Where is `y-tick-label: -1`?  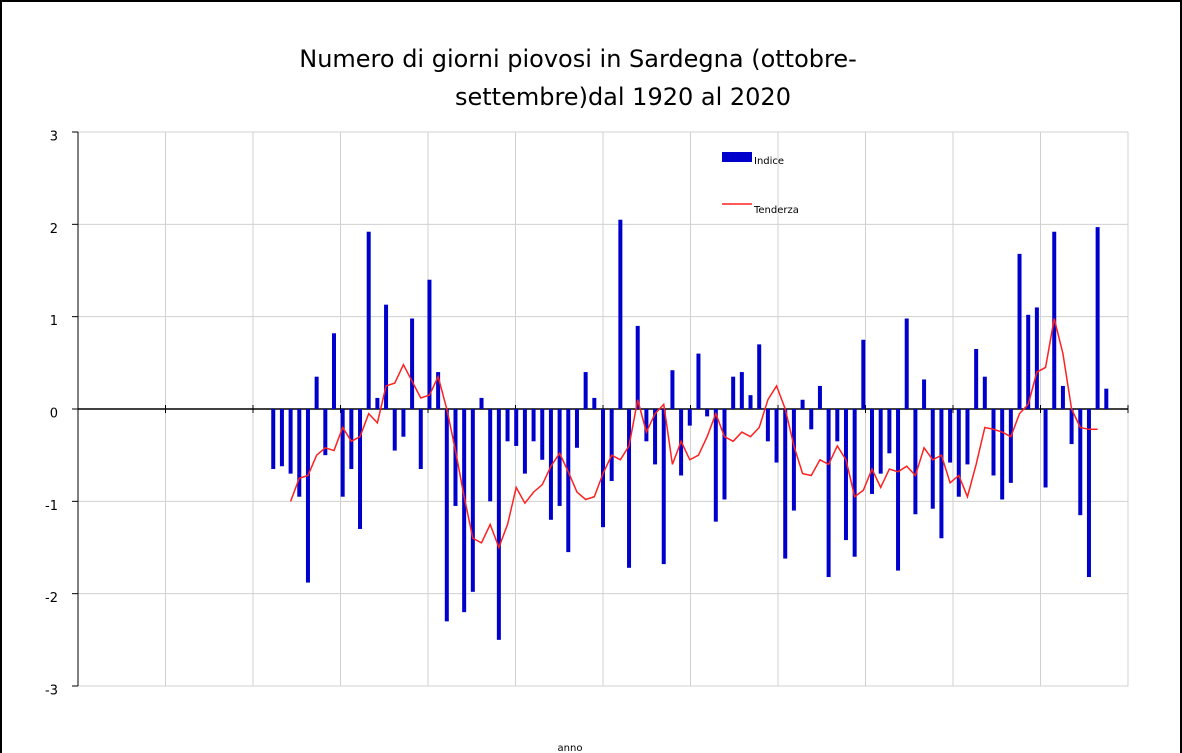 y-tick-label: -1 is located at coordinates (51, 506).